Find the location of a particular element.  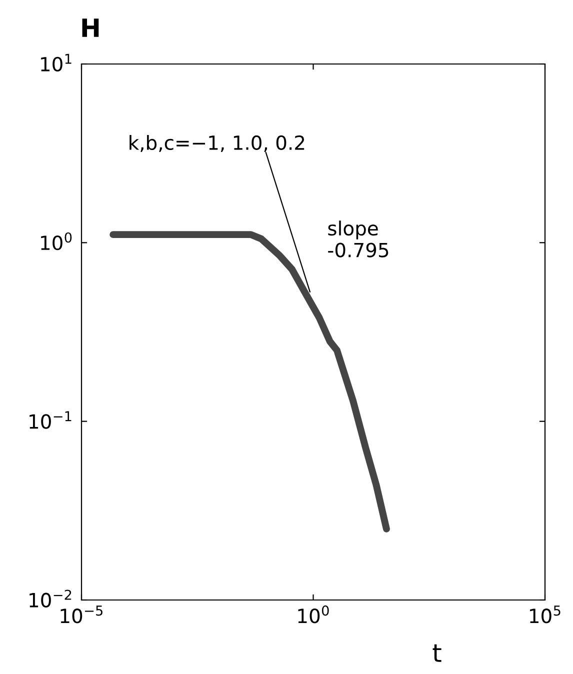

x-tick-label: 10$^{0}$ is located at coordinates (313, 614).